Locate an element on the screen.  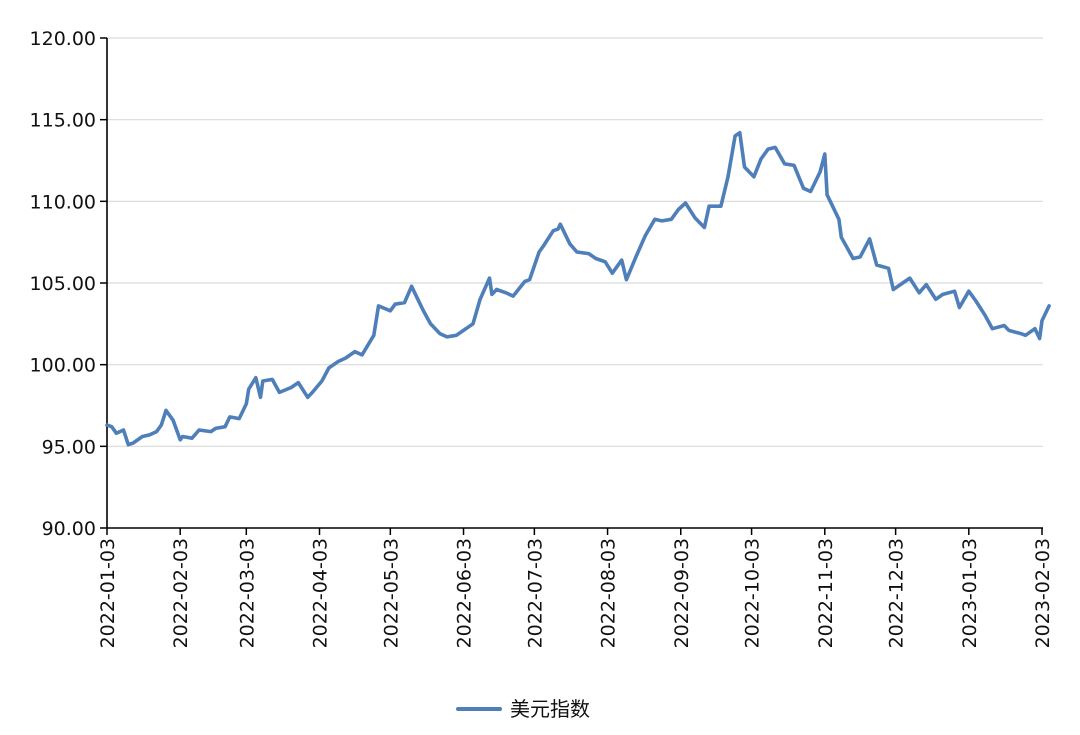
x-tick-label: 2022-08-03 is located at coordinates (609, 593).